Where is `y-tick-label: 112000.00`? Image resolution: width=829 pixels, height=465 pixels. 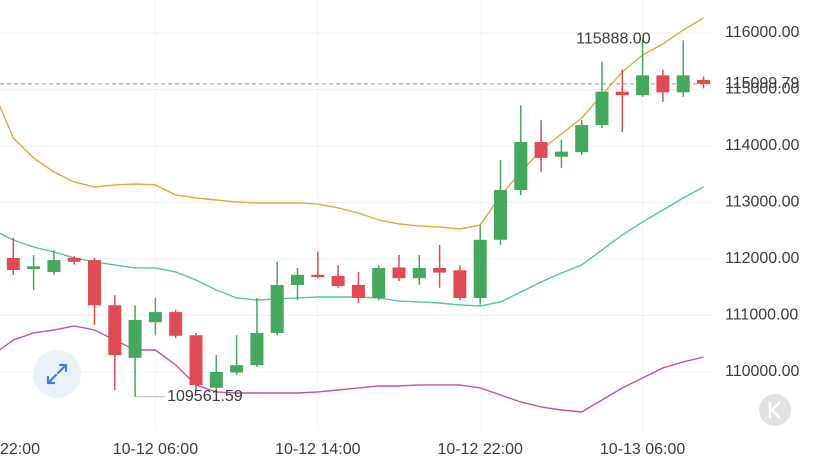 y-tick-label: 112000.00 is located at coordinates (762, 258).